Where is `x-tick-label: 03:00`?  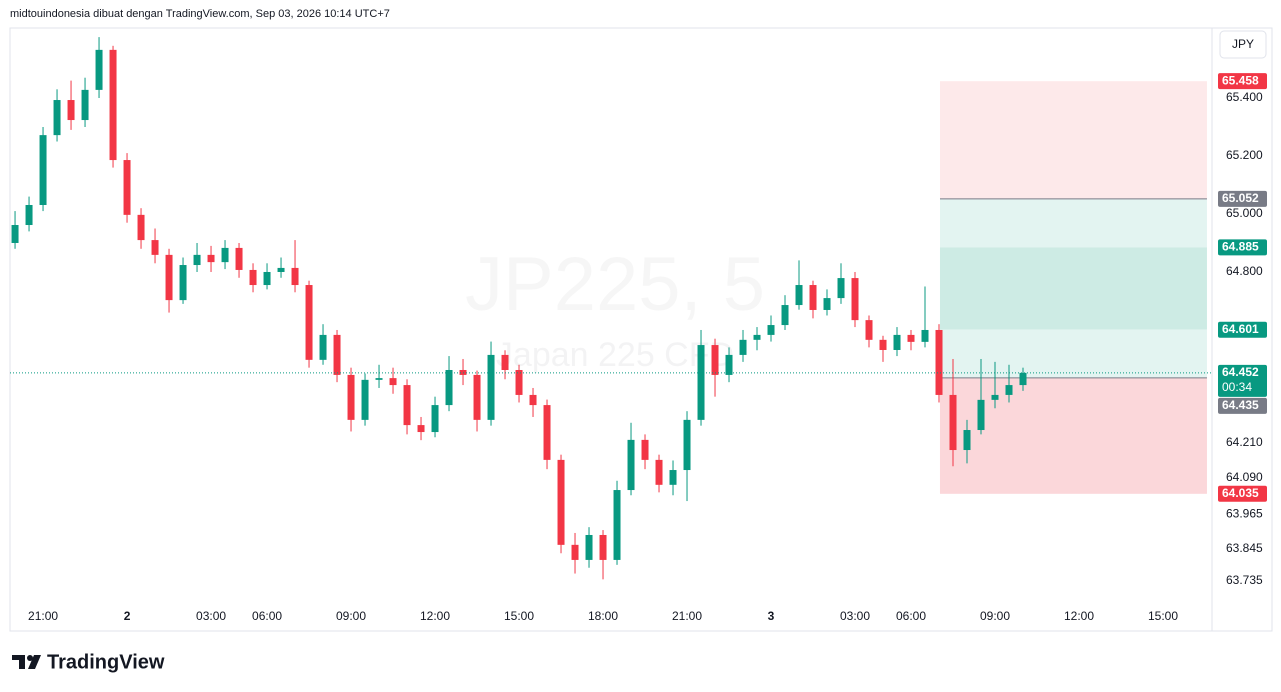
x-tick-label: 03:00 is located at coordinates (855, 616).